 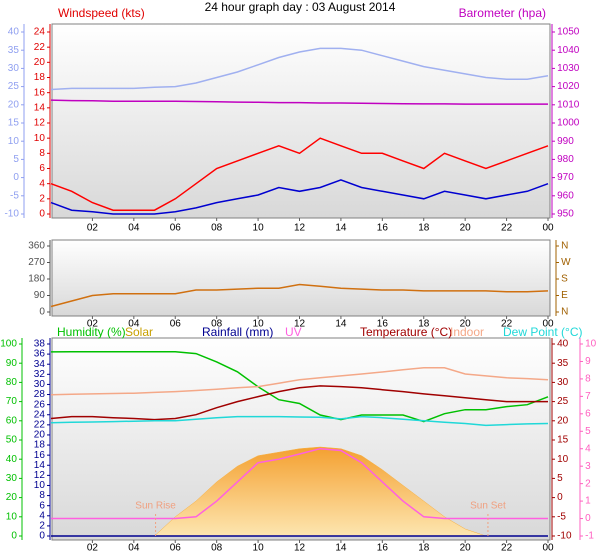 I want to click on y-tick-label: 1030, so click(x=568, y=68).